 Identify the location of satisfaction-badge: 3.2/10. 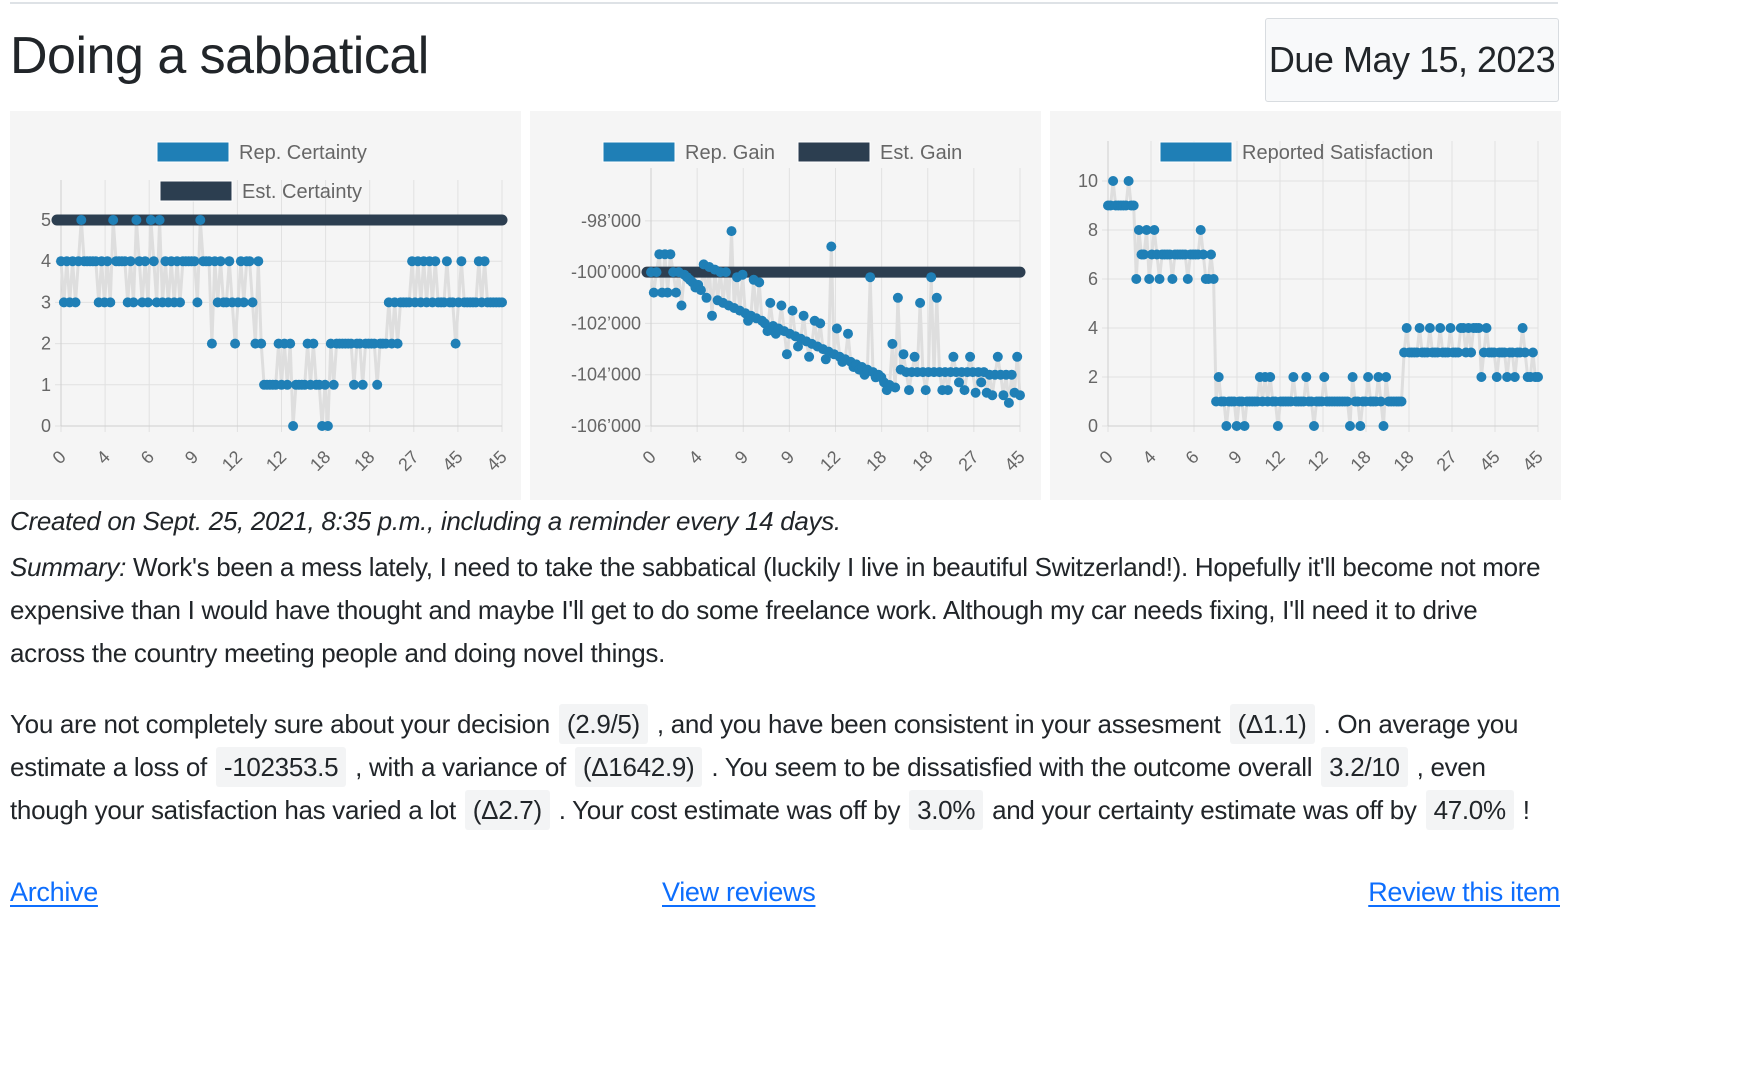
(1364, 767).